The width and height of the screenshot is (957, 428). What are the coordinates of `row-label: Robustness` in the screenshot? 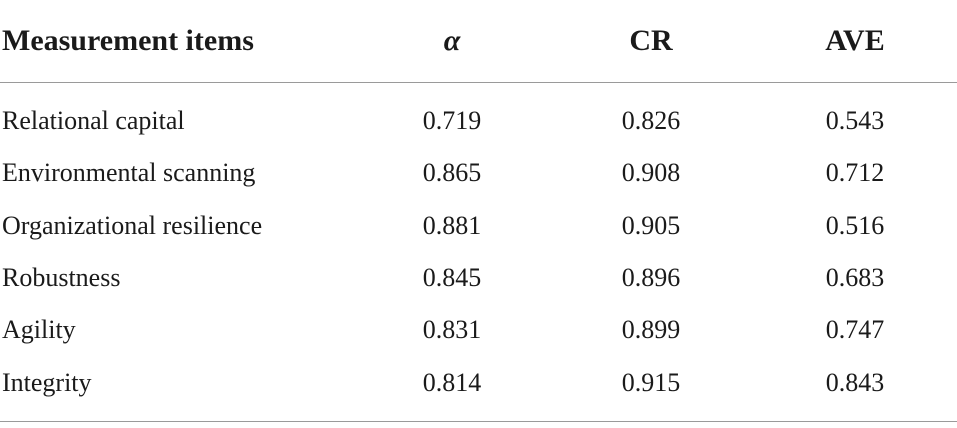 It's located at (61, 278).